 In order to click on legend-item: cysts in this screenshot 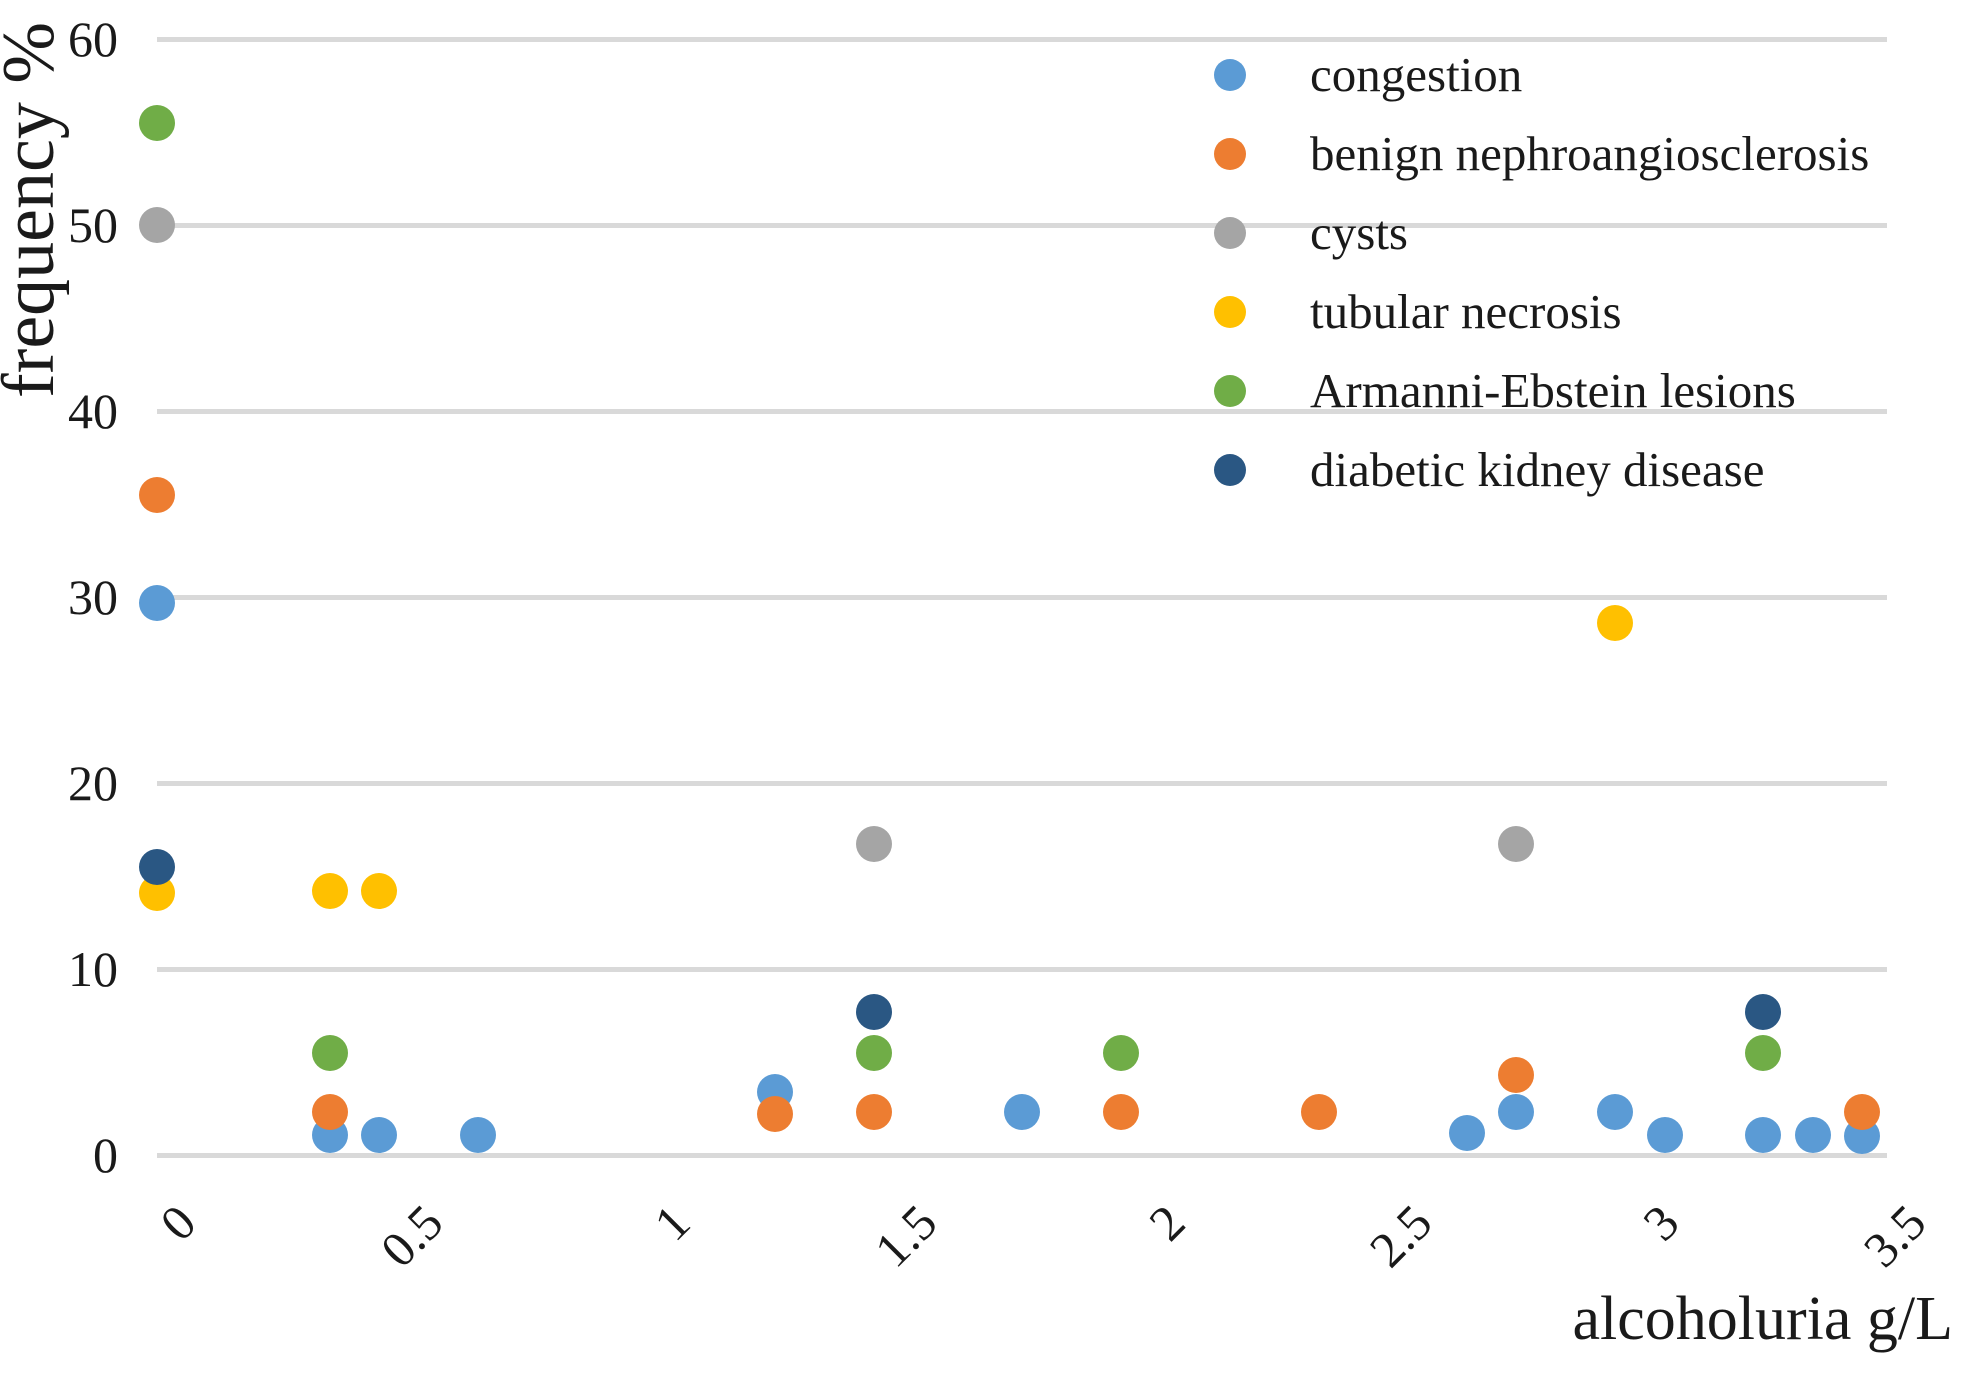, I will do `click(1541, 232)`.